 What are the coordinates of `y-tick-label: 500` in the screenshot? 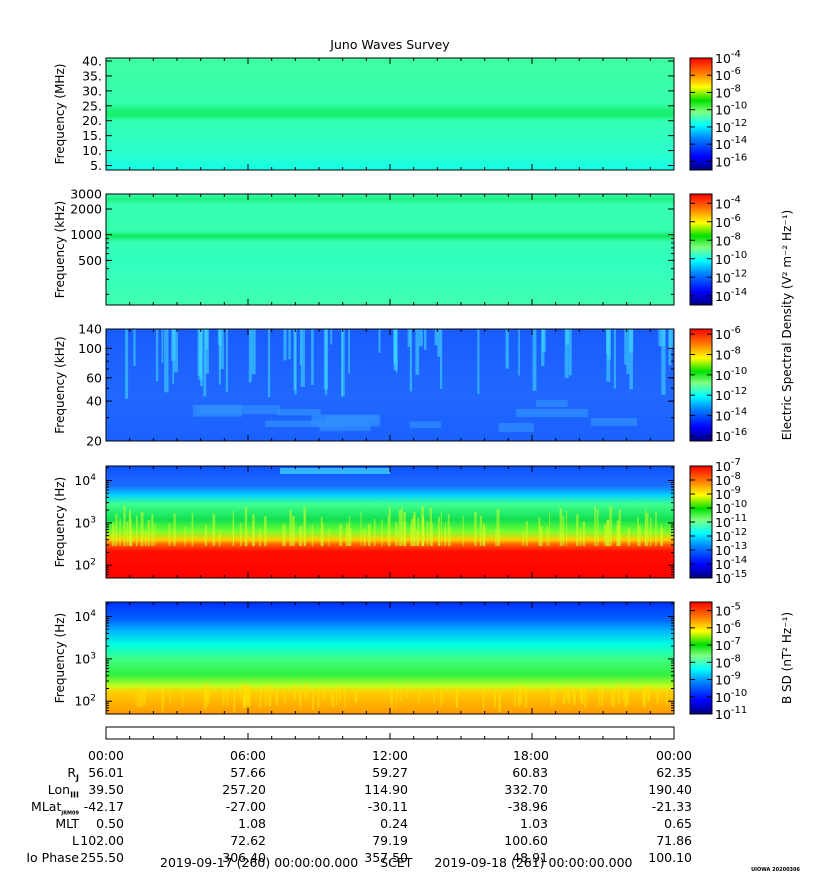 It's located at (90, 260).